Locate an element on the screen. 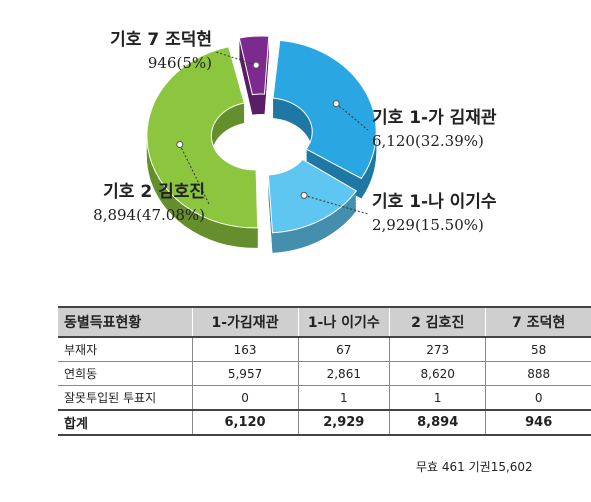 This screenshot has width=591, height=502. table-cell: 6,120 is located at coordinates (245, 422).